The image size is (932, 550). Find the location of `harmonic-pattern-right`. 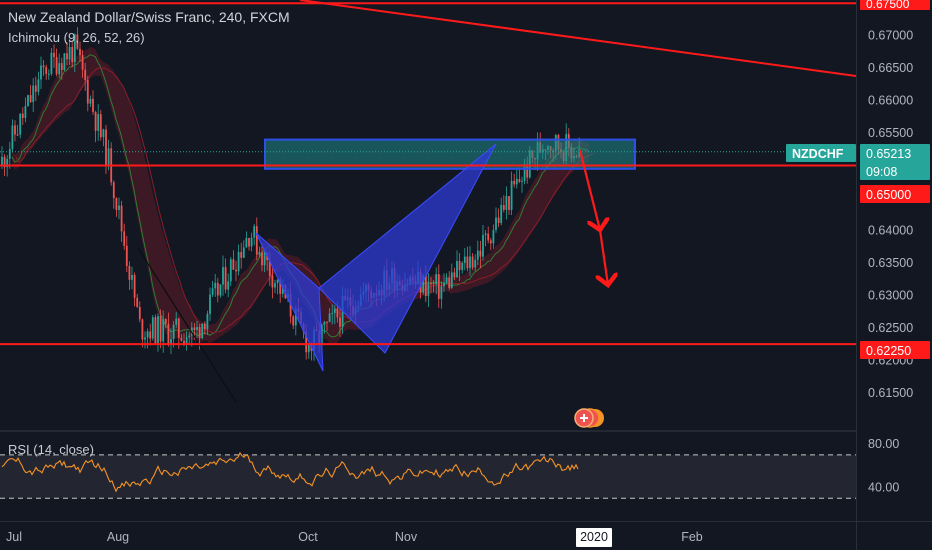

harmonic-pattern-right is located at coordinates (407, 248).